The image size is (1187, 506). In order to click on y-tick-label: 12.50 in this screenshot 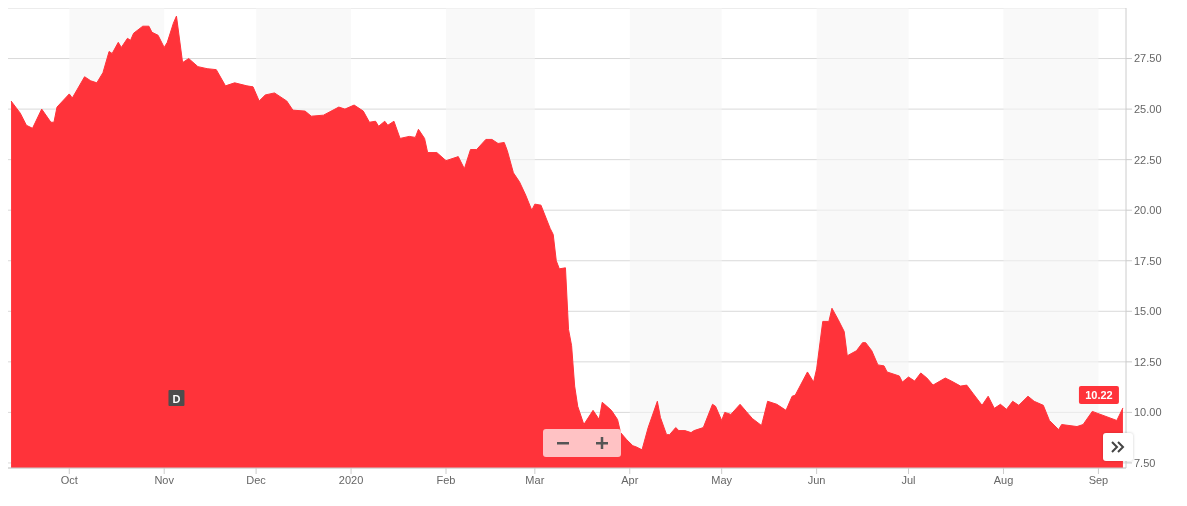, I will do `click(1148, 361)`.